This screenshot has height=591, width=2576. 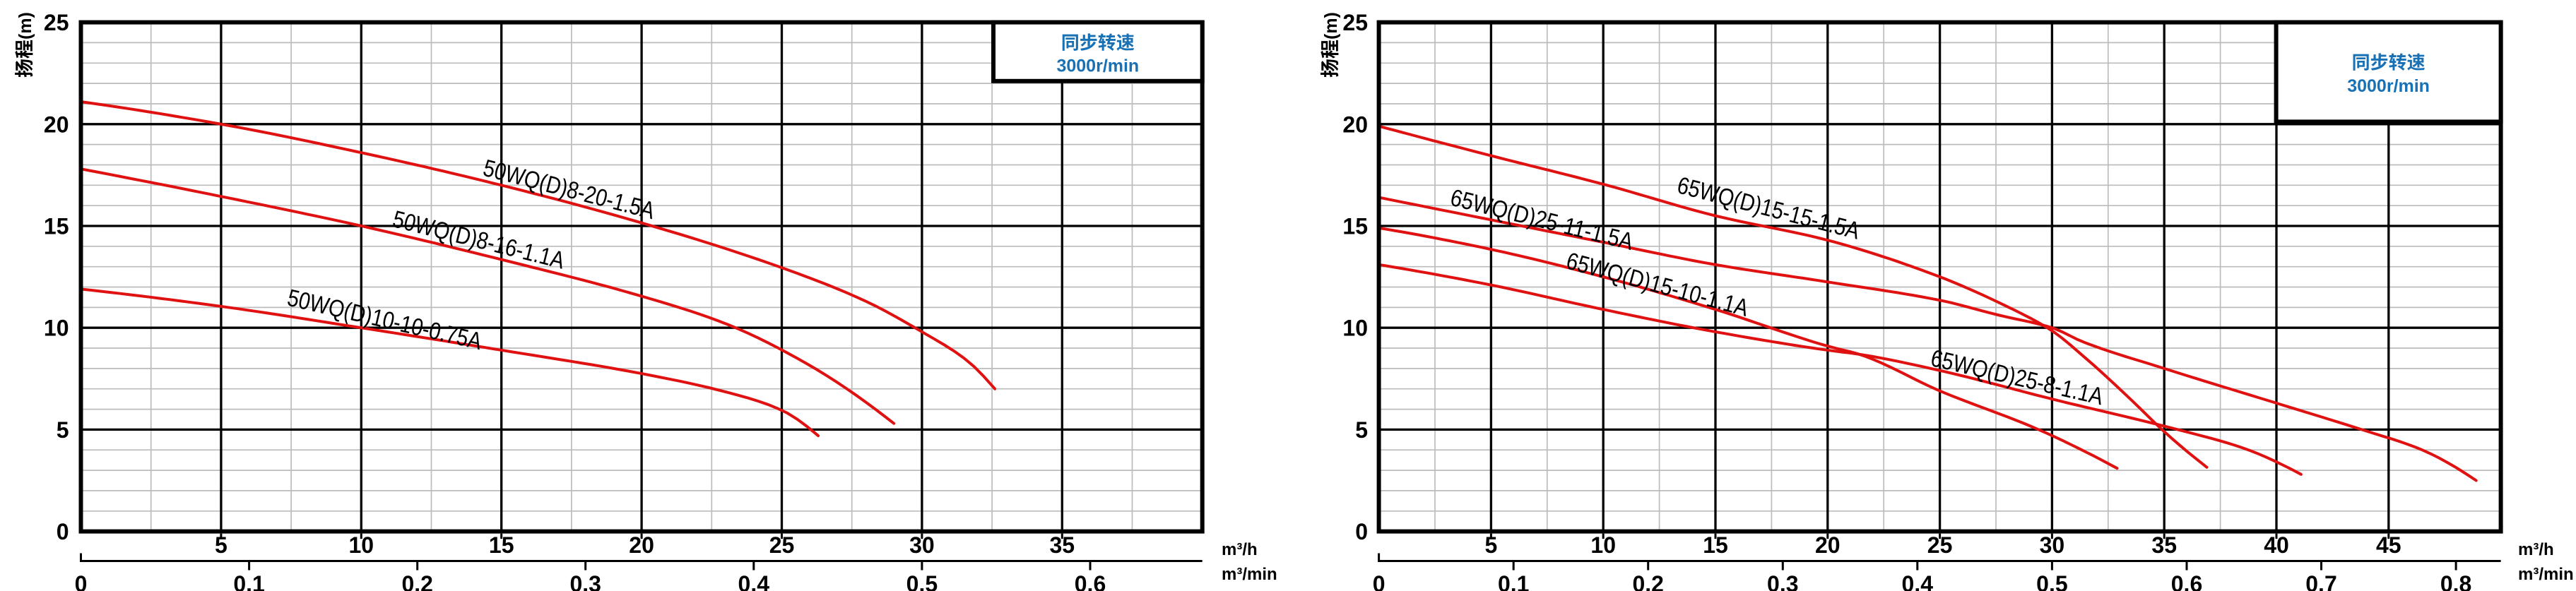 What do you see at coordinates (2455, 581) in the screenshot?
I see `svg-text: 0.8` at bounding box center [2455, 581].